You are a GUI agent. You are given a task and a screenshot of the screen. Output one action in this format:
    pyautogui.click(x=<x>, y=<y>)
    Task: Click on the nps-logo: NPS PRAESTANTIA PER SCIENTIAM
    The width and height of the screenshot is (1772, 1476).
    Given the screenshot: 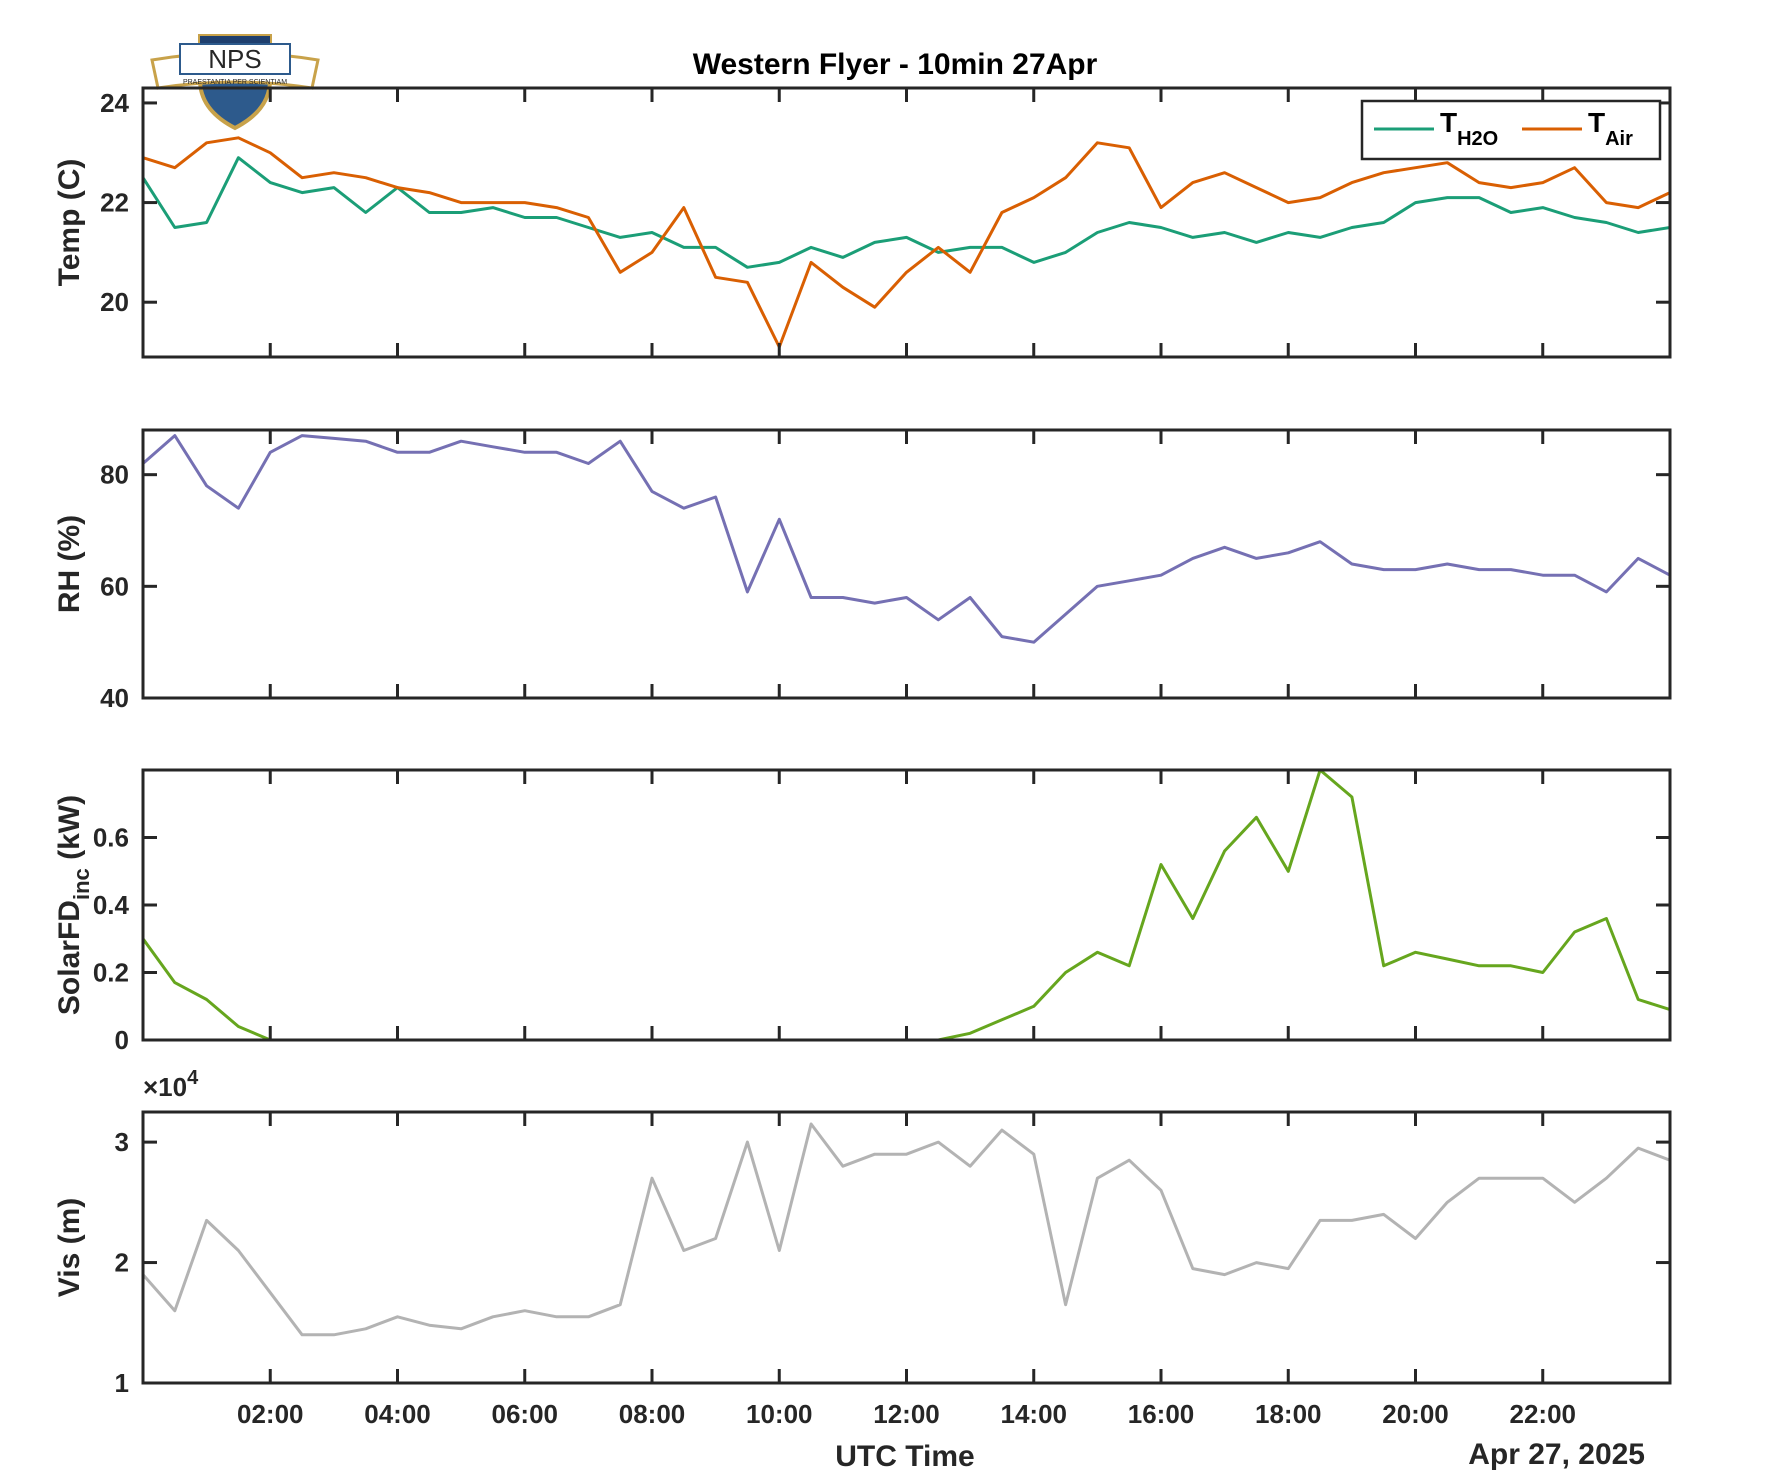 What is the action you would take?
    pyautogui.click(x=235, y=82)
    